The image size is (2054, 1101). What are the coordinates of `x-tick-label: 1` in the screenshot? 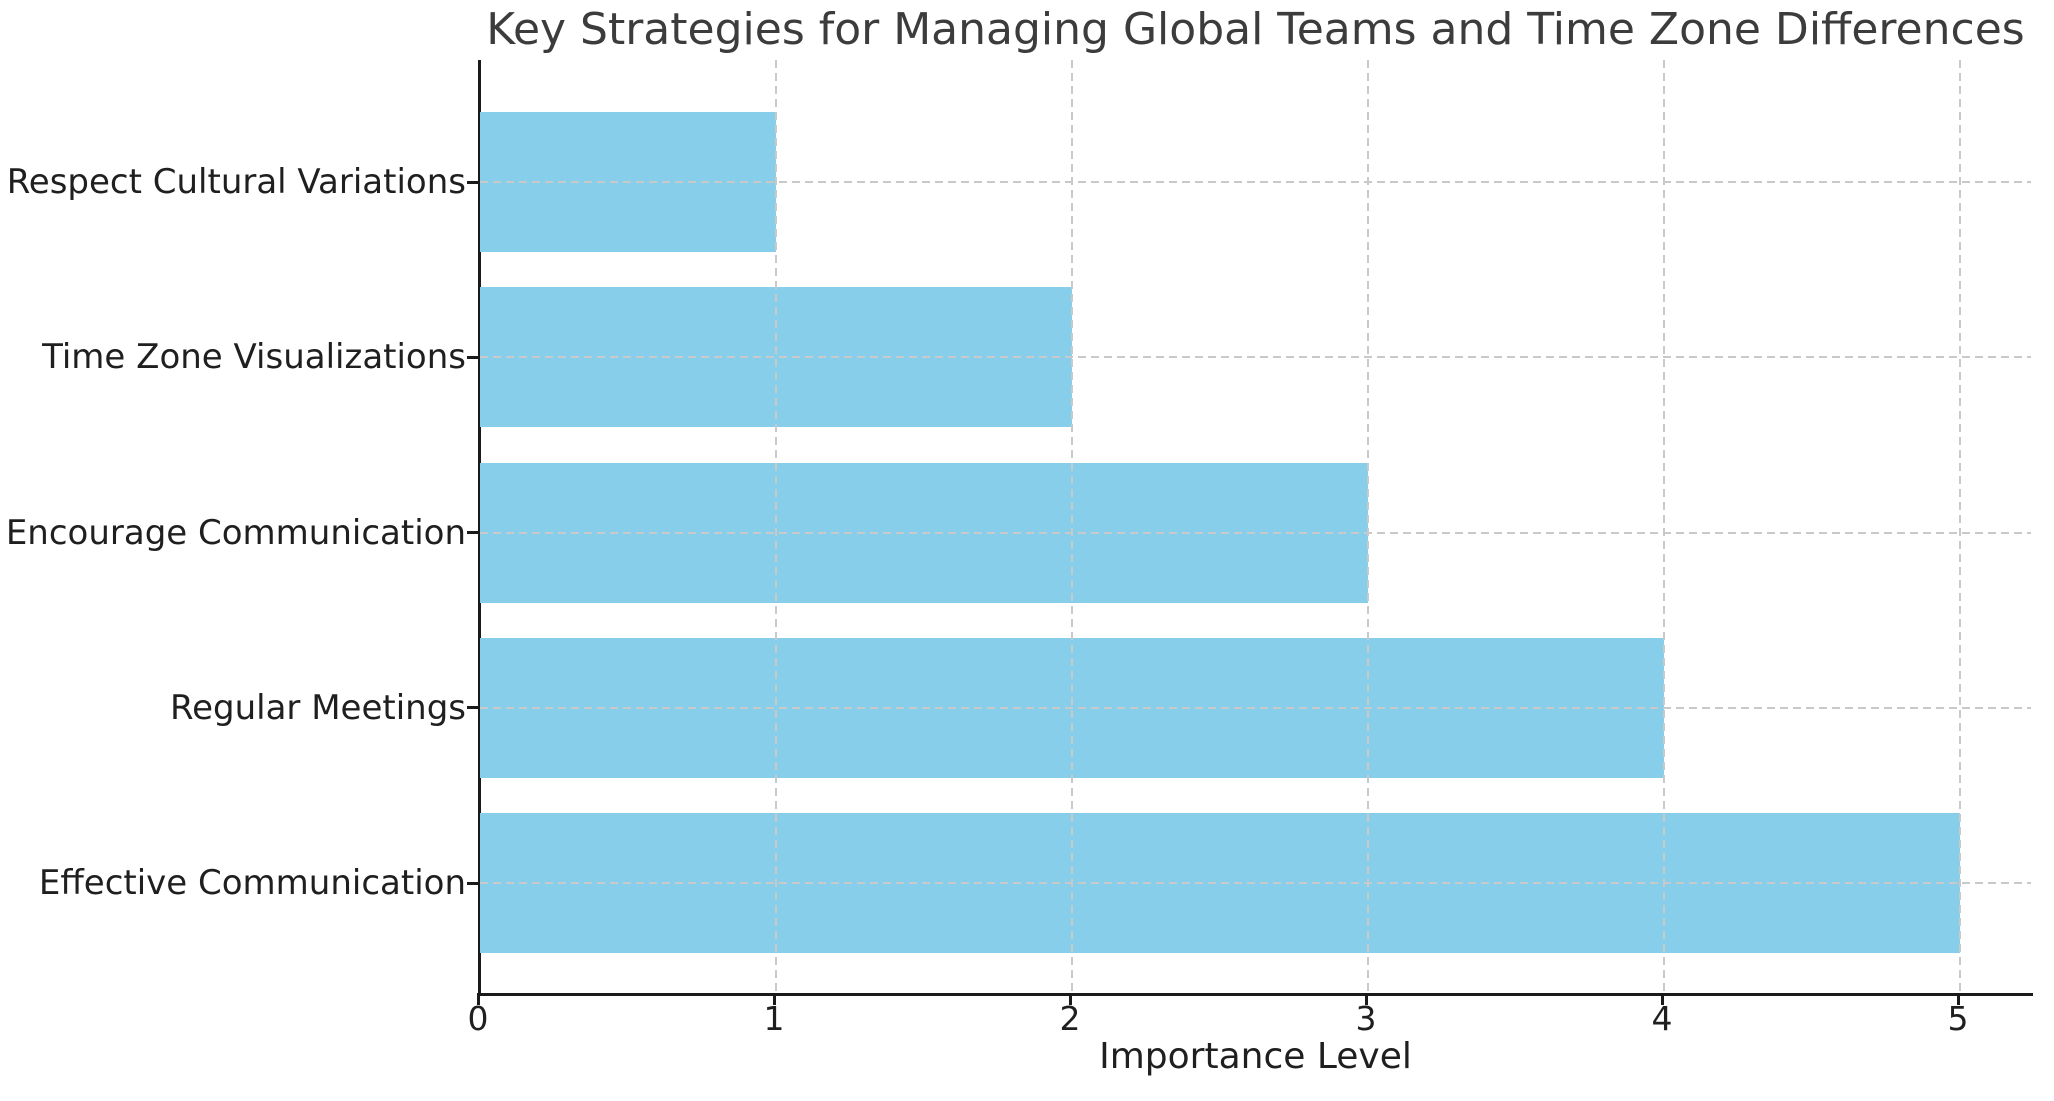 It's located at (774, 1018).